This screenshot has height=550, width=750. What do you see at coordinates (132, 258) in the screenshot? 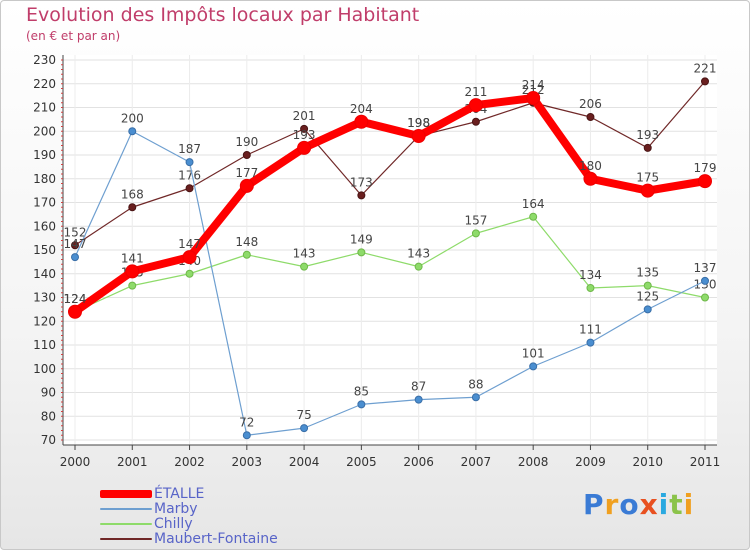
I see `data-label--talle: 141` at bounding box center [132, 258].